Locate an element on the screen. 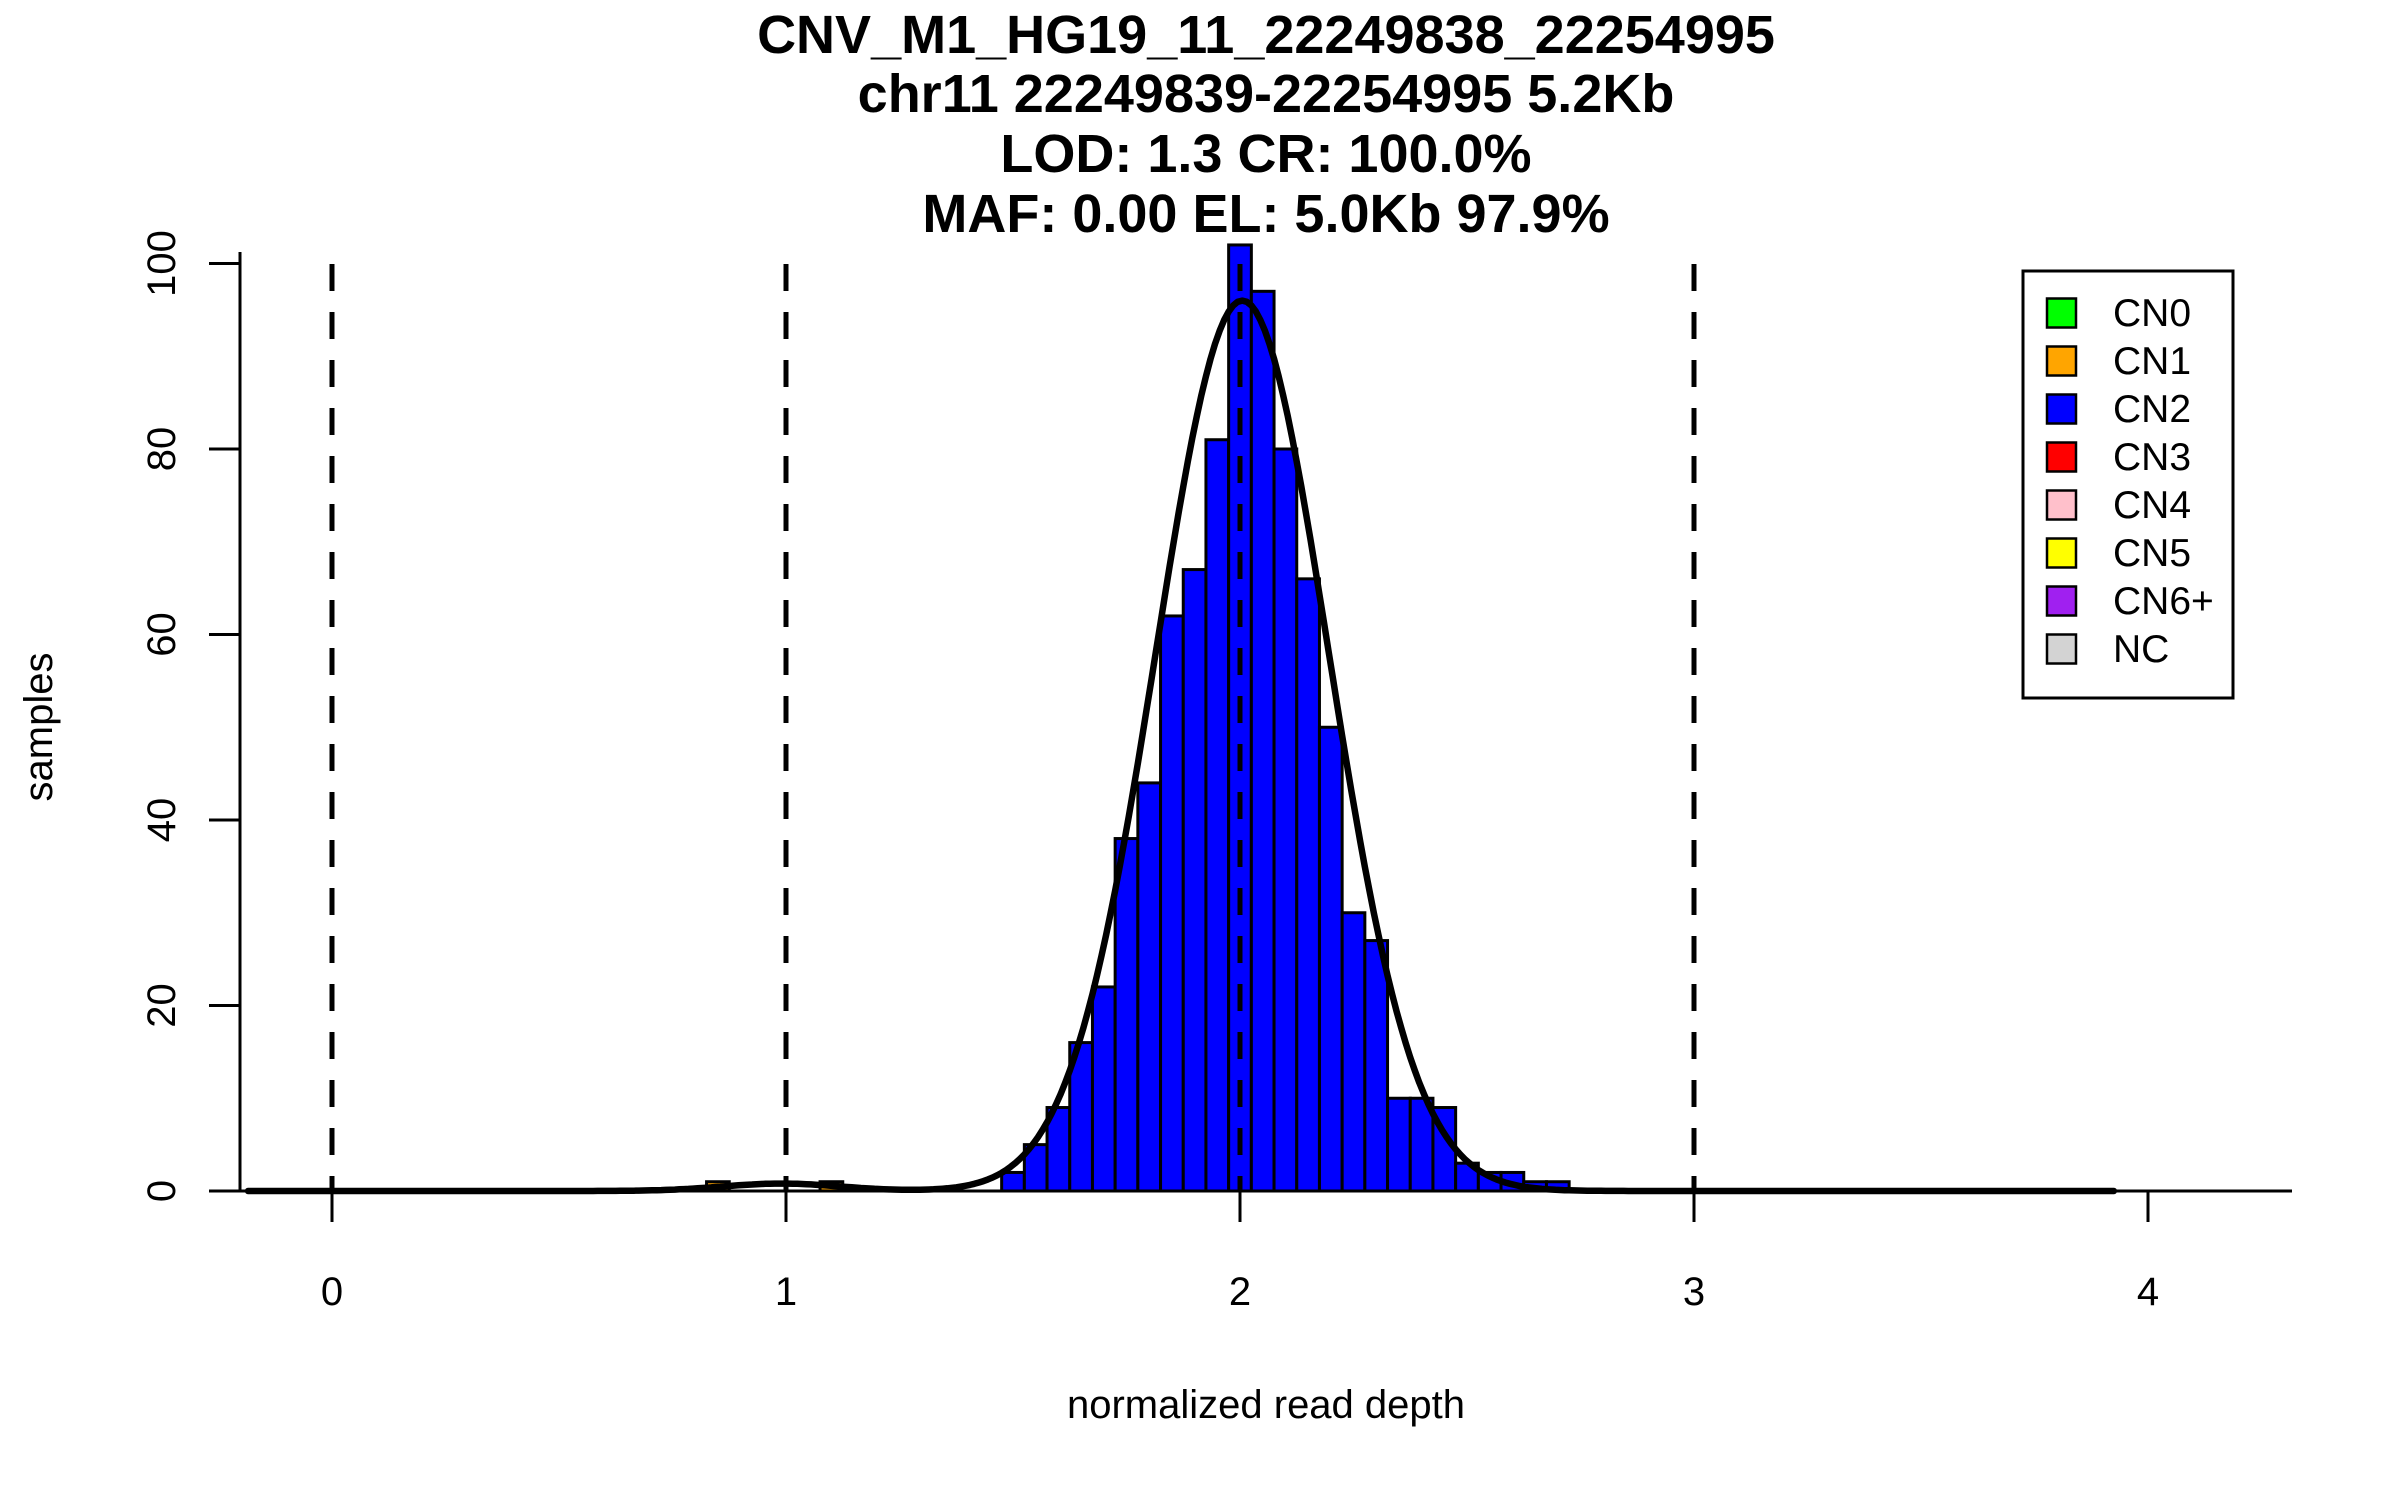  x-tick-label: 2 is located at coordinates (1240, 1292).